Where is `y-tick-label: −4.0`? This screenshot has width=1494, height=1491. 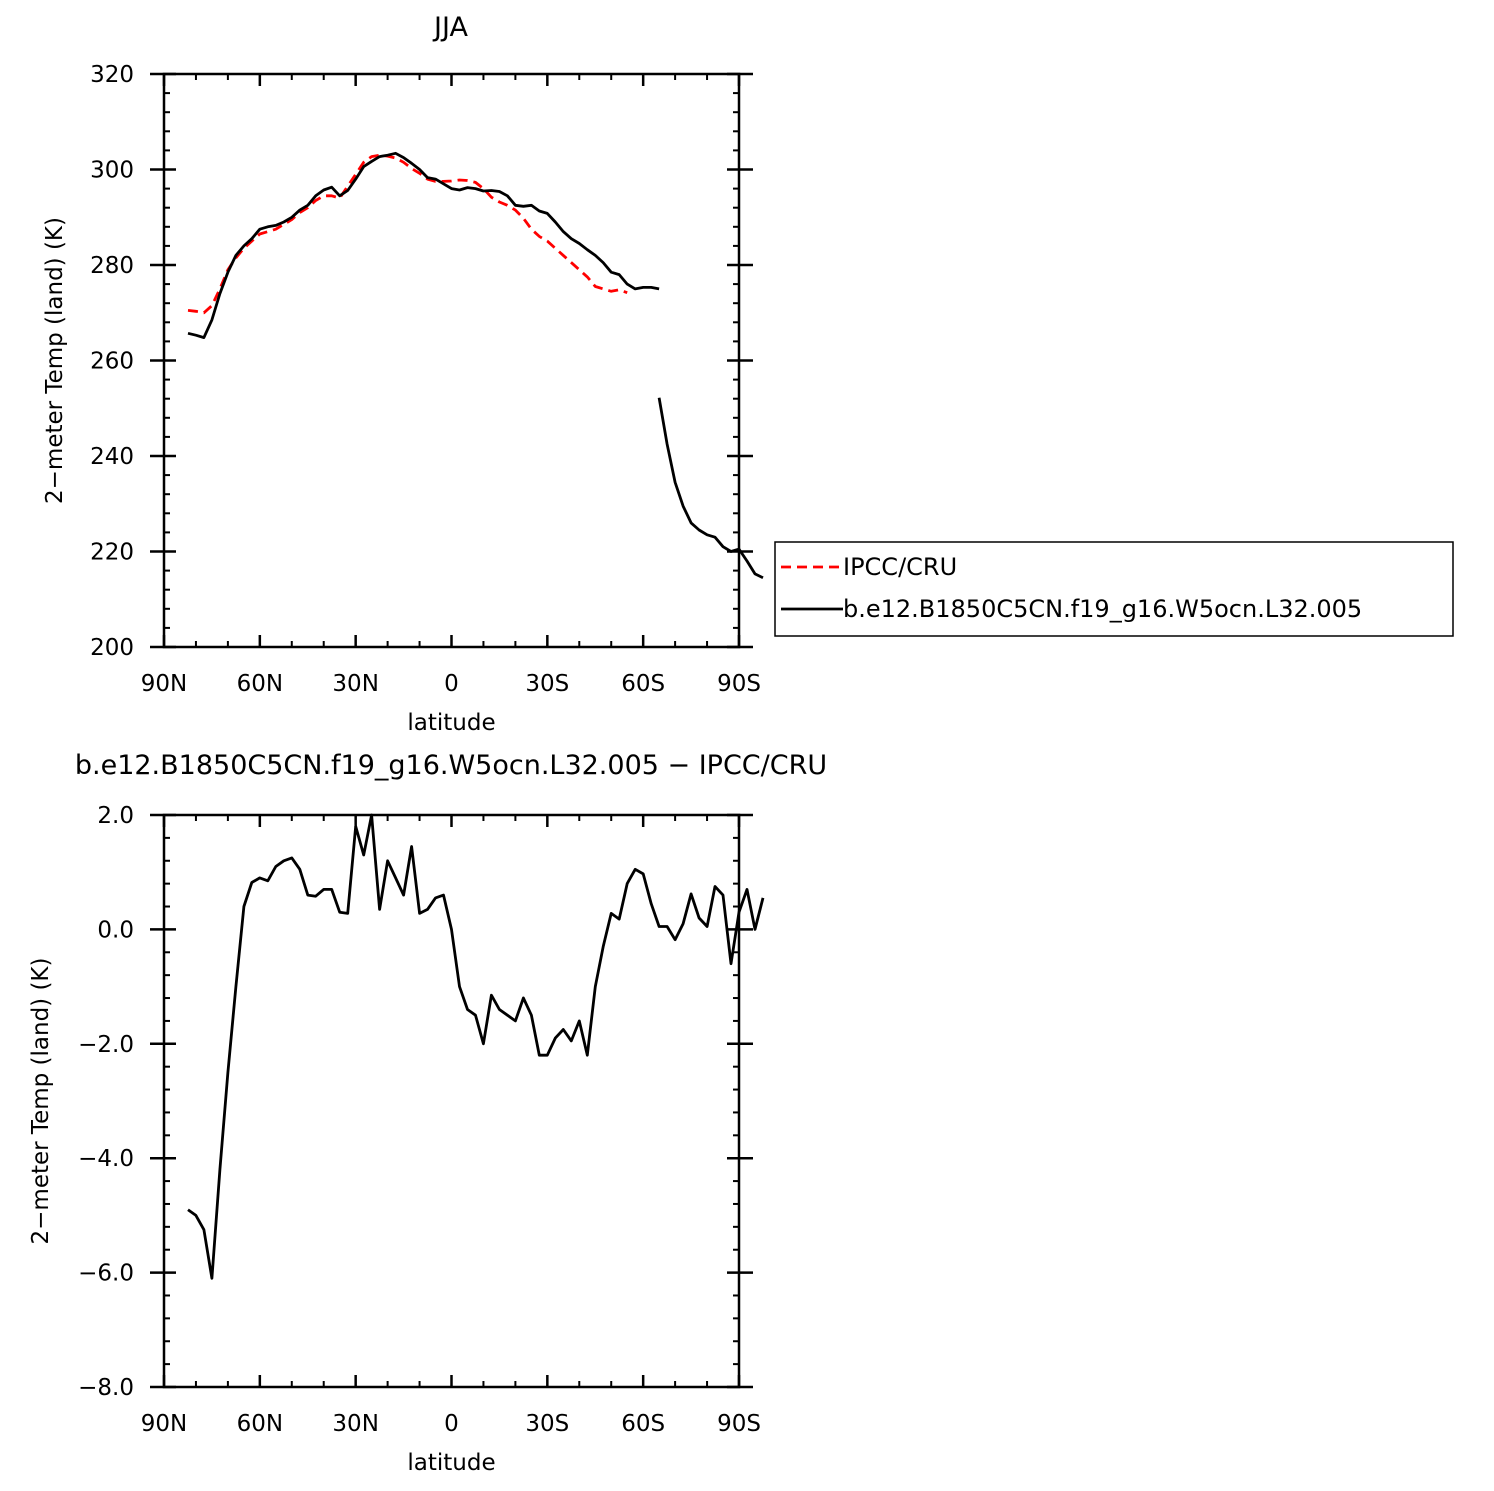 y-tick-label: −4.0 is located at coordinates (106, 1159).